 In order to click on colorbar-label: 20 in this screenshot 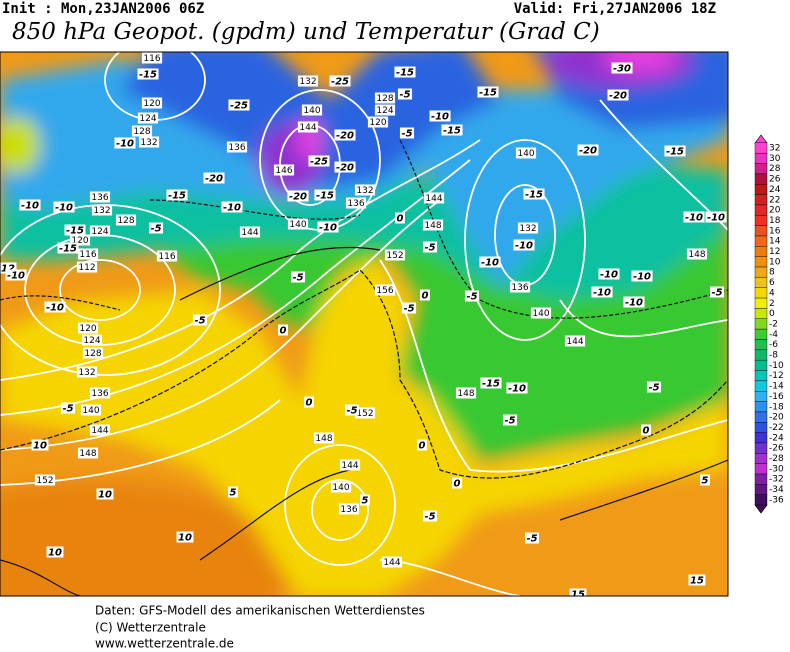, I will do `click(775, 211)`.